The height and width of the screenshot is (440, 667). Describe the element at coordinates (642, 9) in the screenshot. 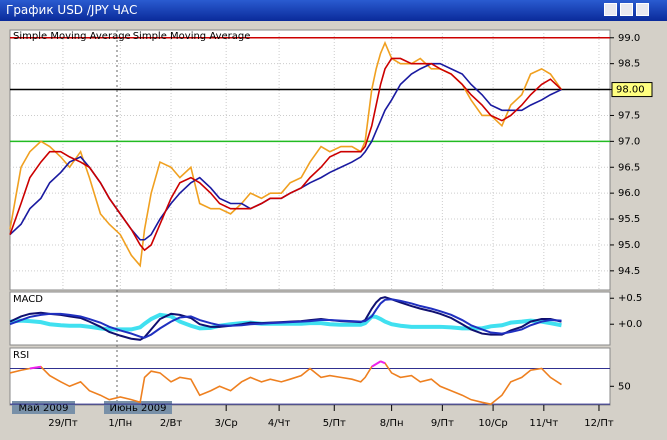

I see `close-button` at that location.